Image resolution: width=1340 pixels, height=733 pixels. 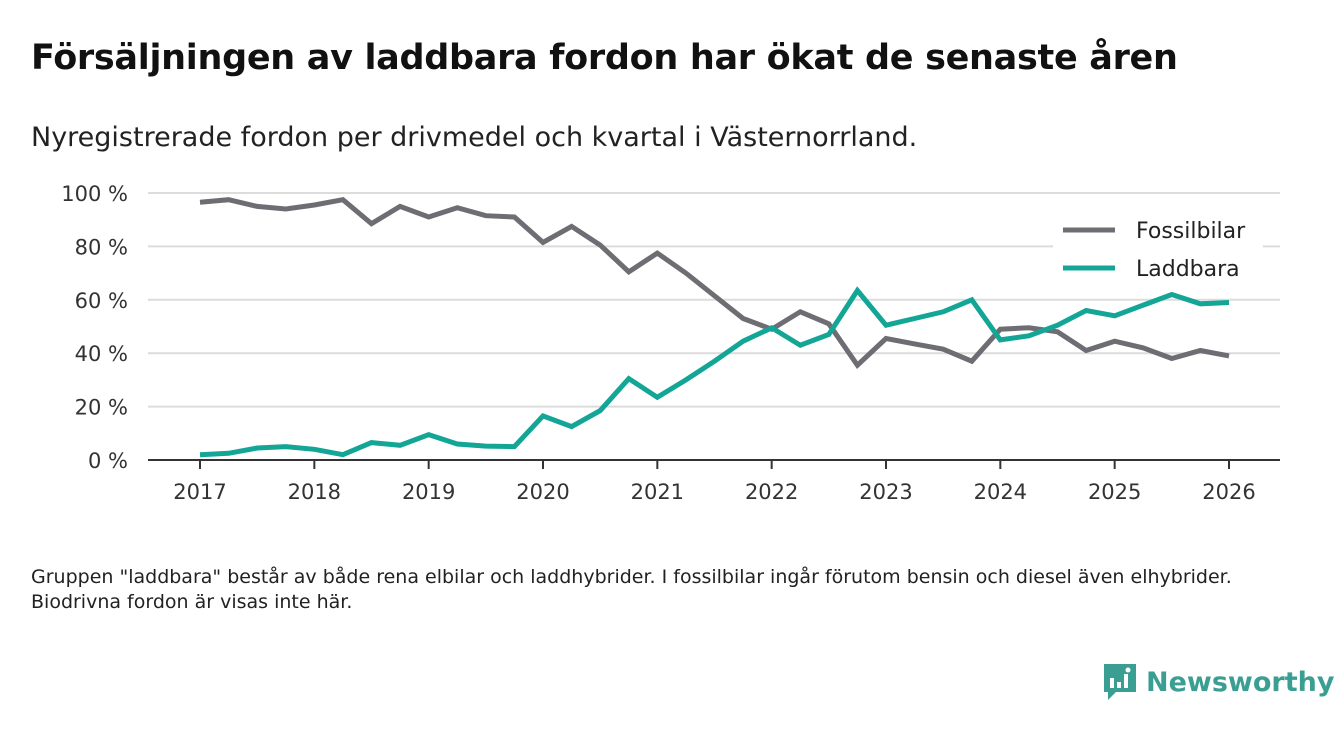 I want to click on legend-label: Laddbara, so click(x=1188, y=269).